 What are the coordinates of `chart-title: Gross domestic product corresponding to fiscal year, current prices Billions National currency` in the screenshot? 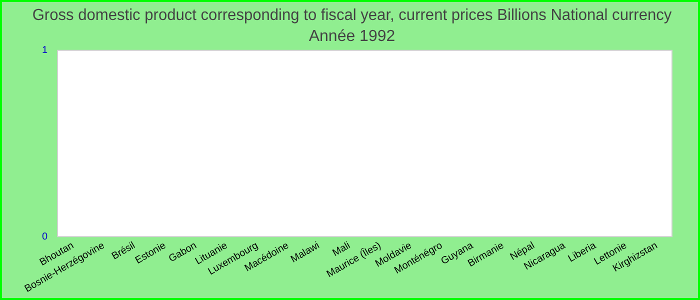 It's located at (352, 15).